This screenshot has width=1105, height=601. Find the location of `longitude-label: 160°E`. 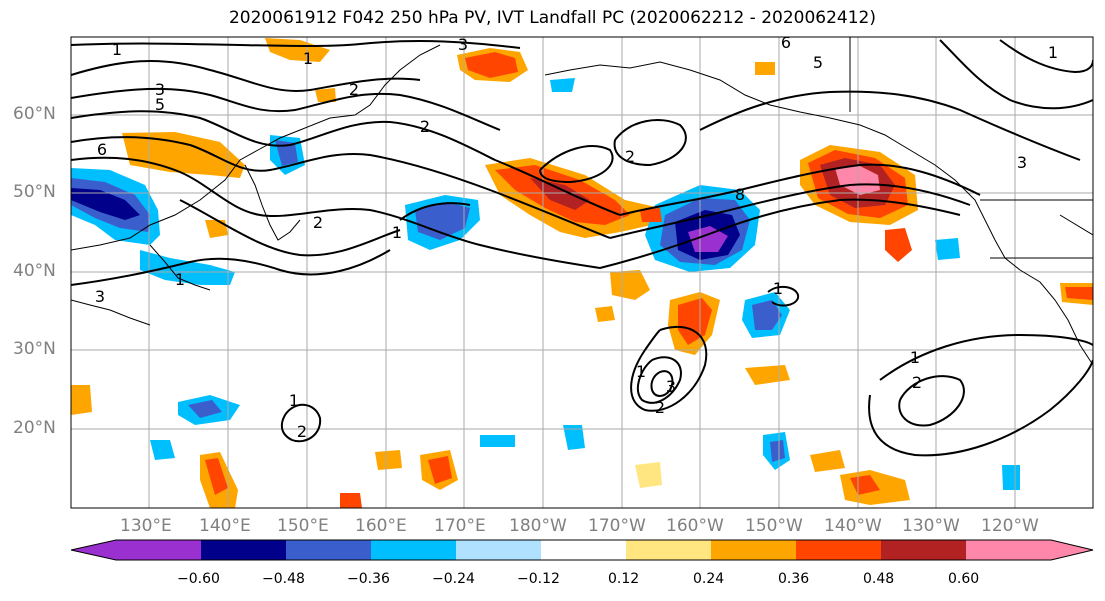

longitude-label: 160°E is located at coordinates (381, 526).